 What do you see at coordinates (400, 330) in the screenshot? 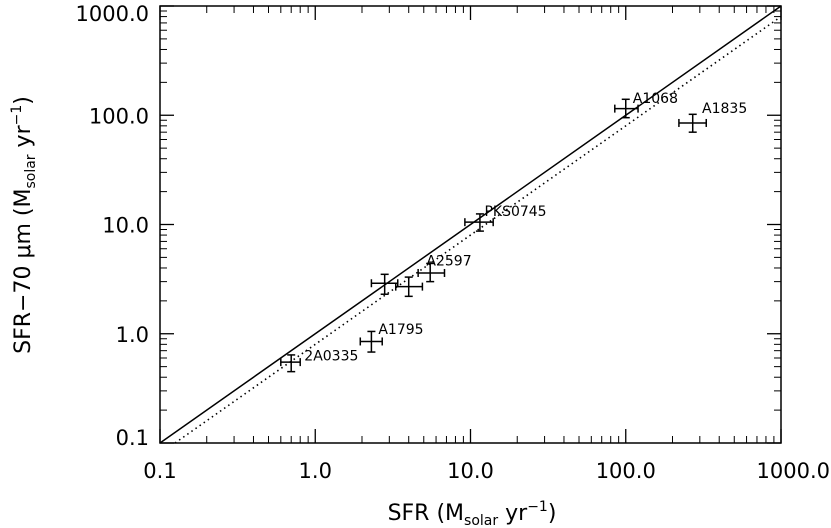
I see `point-label: A1795` at bounding box center [400, 330].